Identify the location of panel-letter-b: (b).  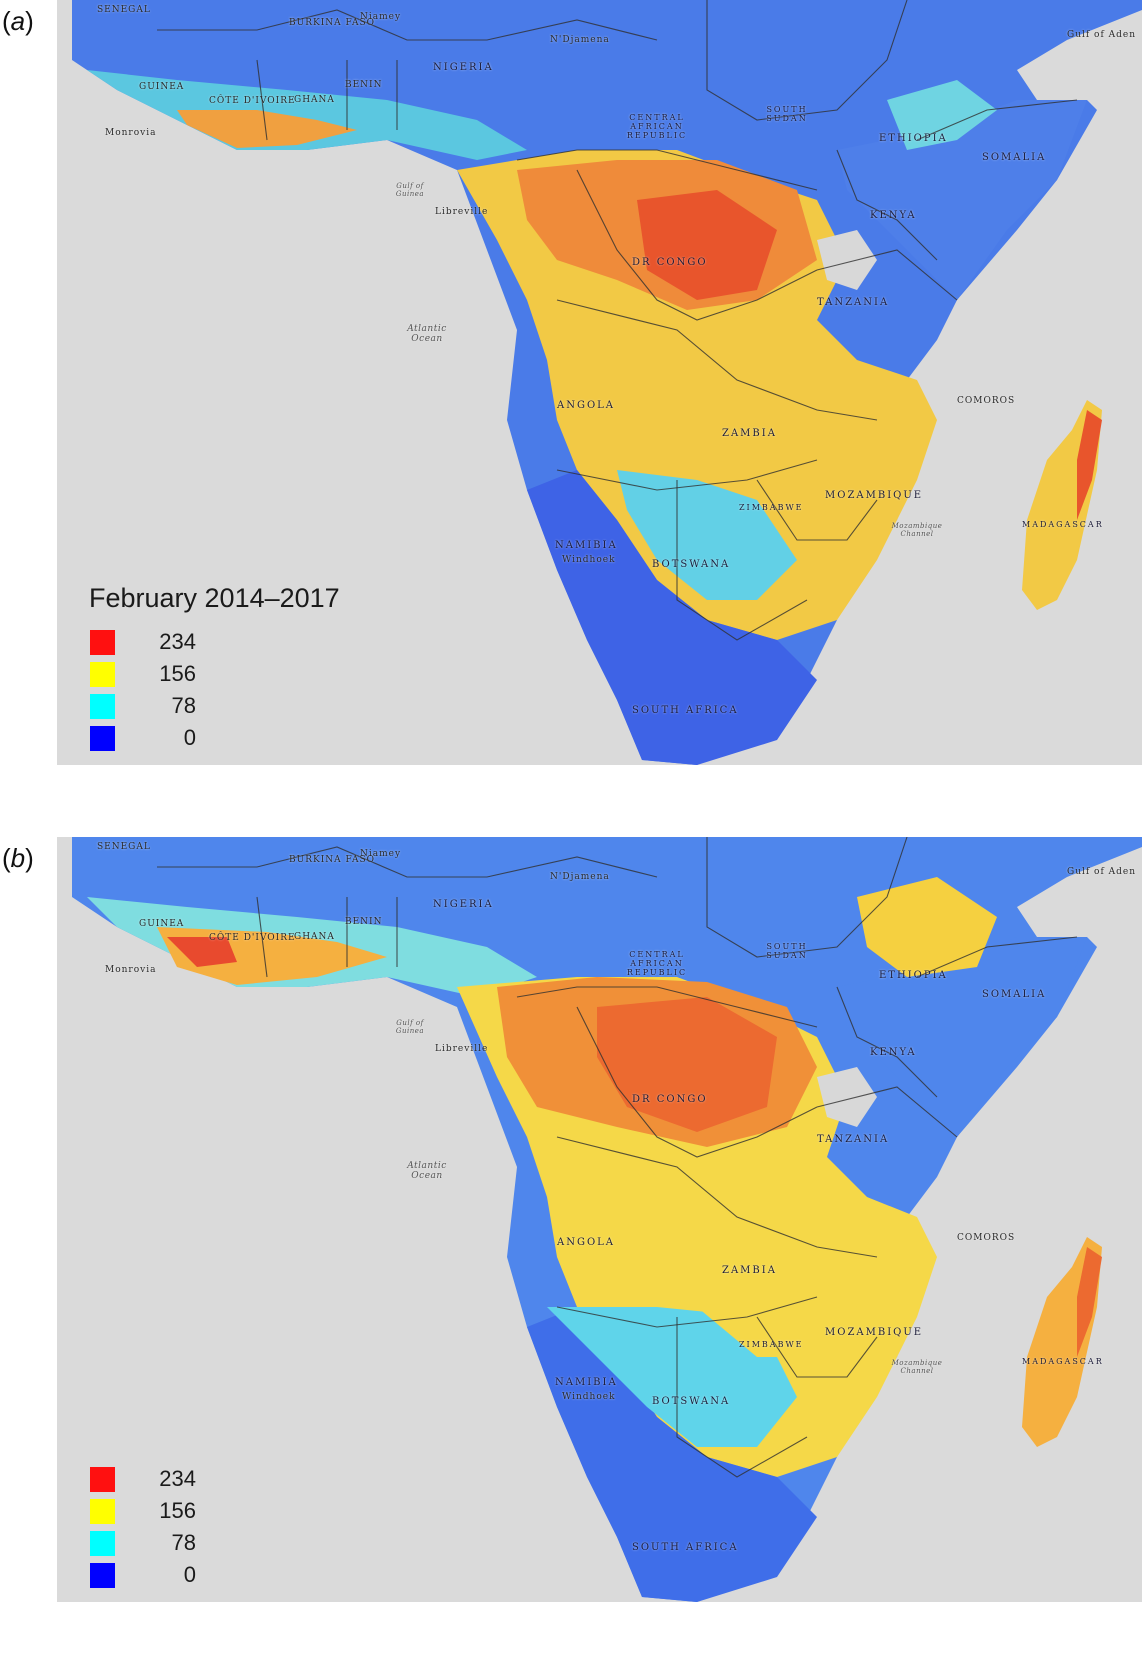
(18, 858).